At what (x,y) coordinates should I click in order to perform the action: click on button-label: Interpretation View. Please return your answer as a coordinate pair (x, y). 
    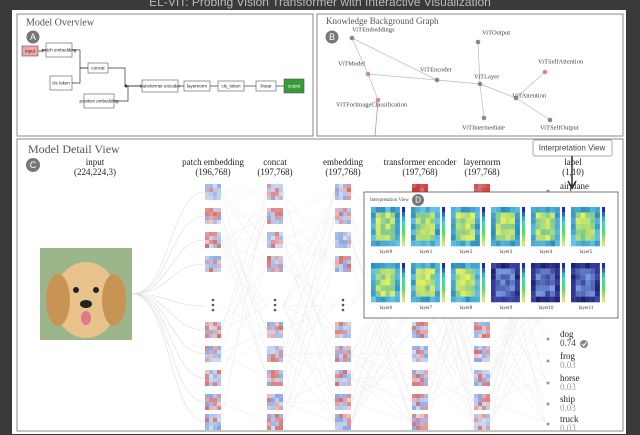
    Looking at the image, I should click on (572, 148).